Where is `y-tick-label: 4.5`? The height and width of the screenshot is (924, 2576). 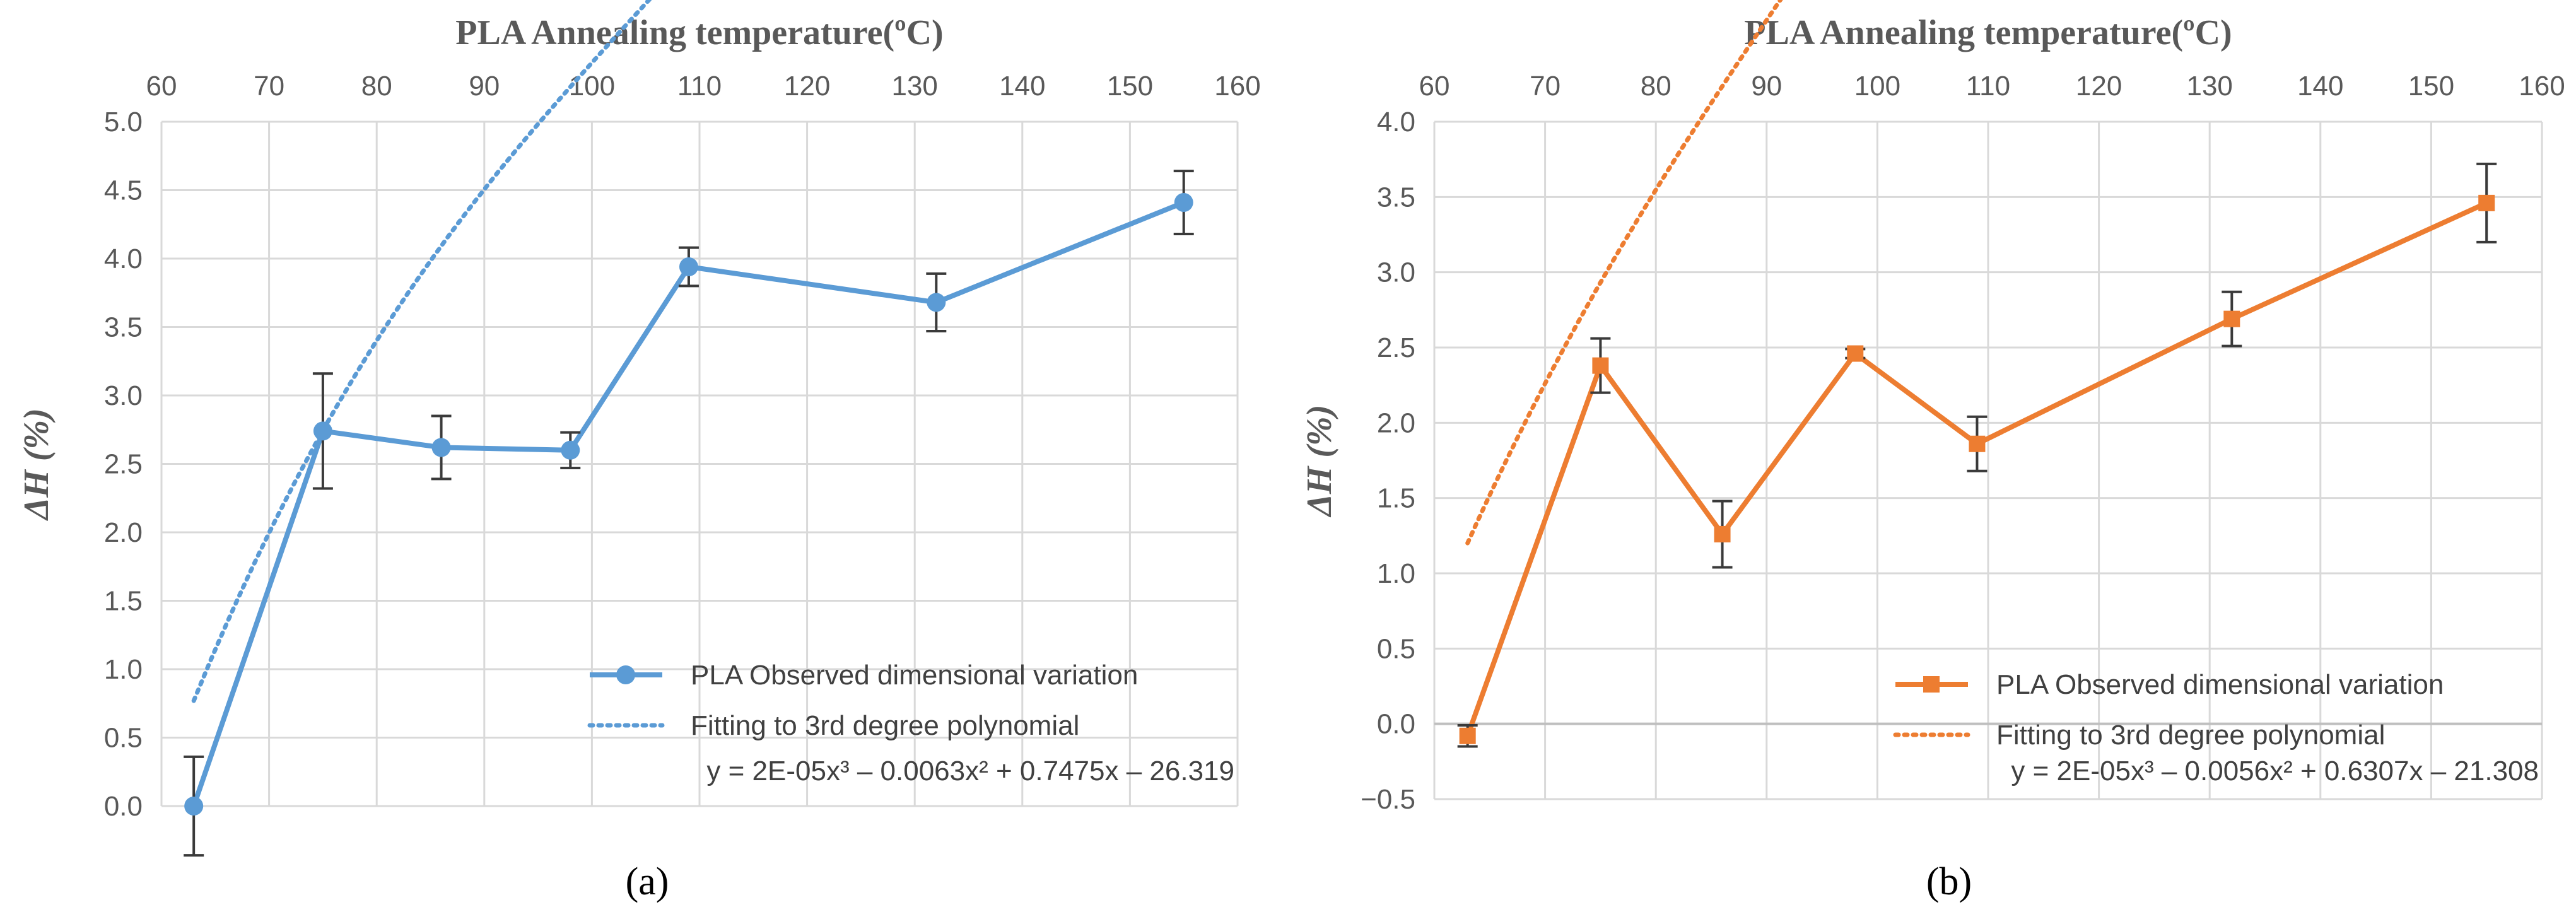 y-tick-label: 4.5 is located at coordinates (123, 190).